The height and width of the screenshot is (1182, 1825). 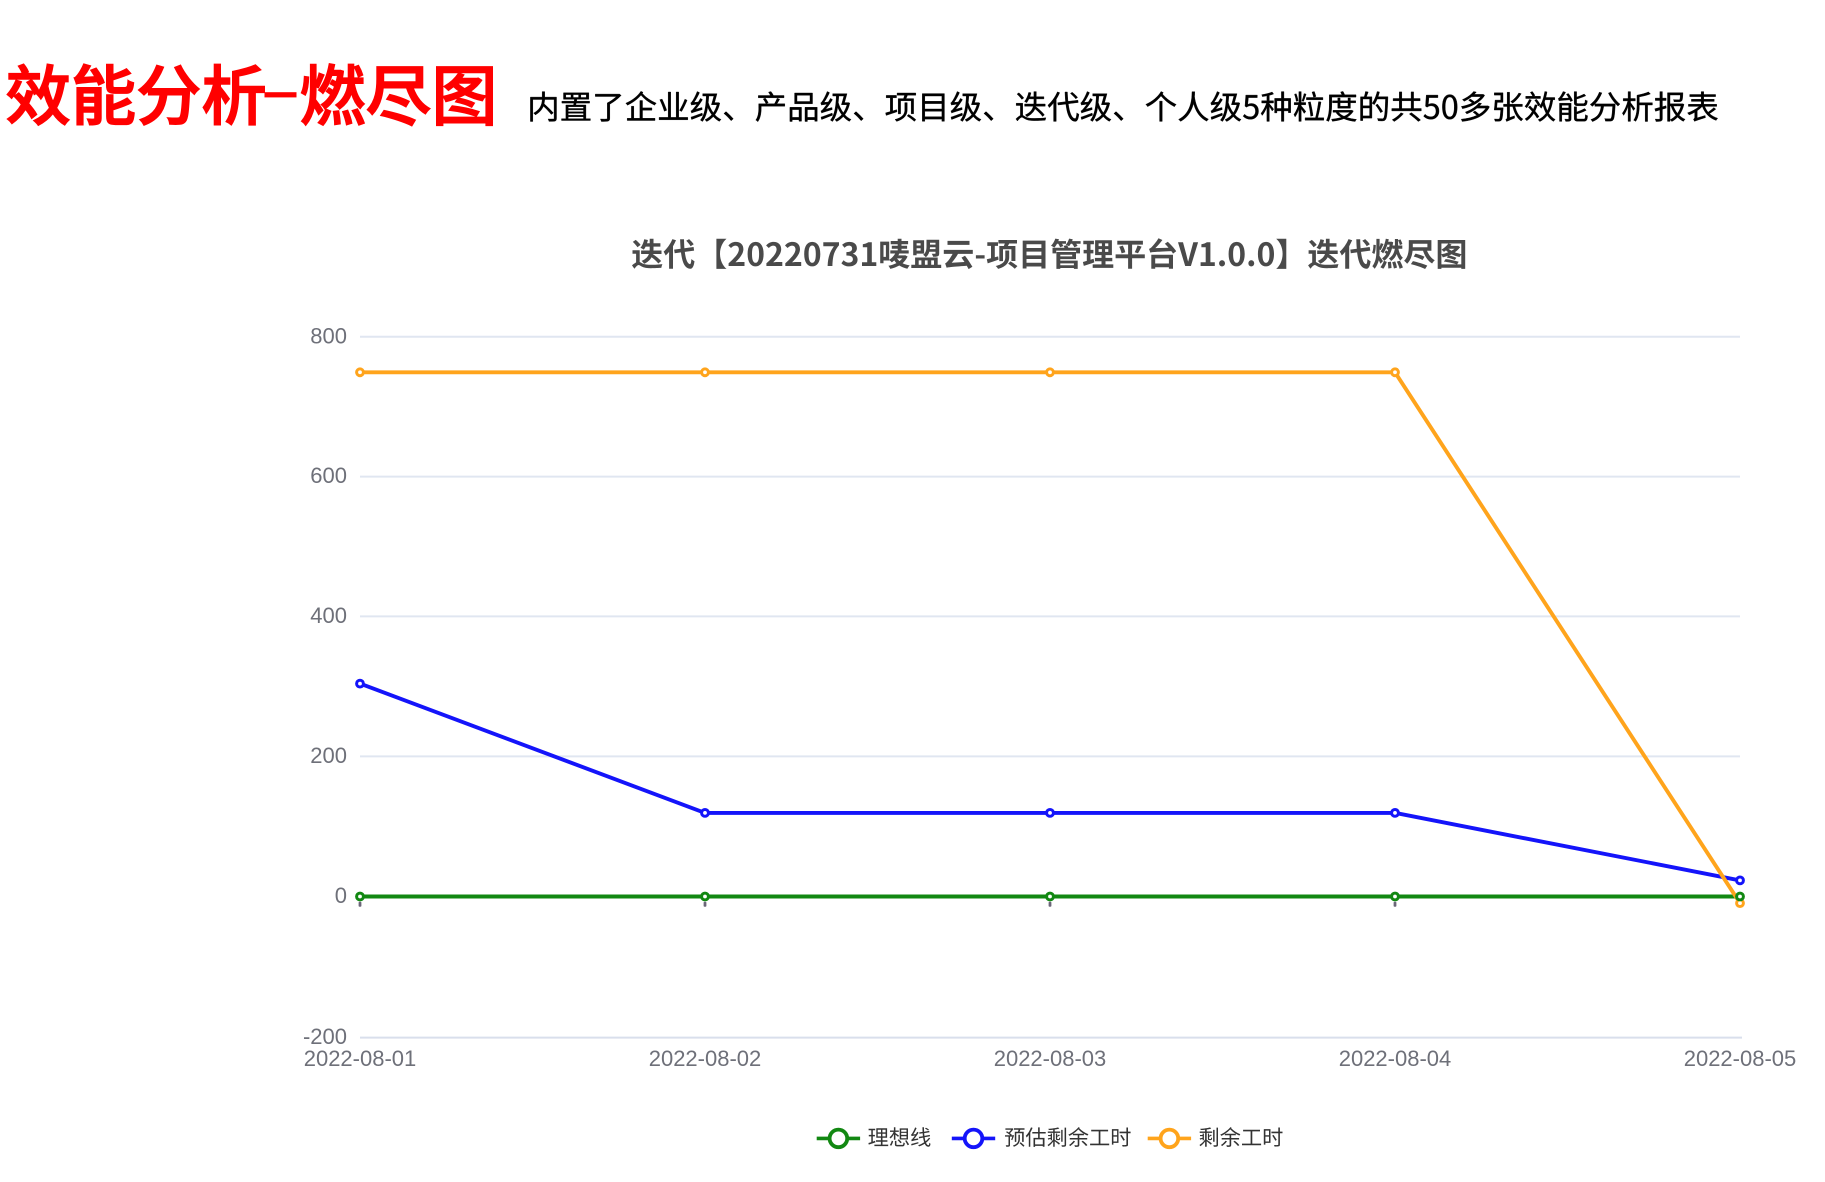 What do you see at coordinates (341, 895) in the screenshot?
I see `svg-text: 0` at bounding box center [341, 895].